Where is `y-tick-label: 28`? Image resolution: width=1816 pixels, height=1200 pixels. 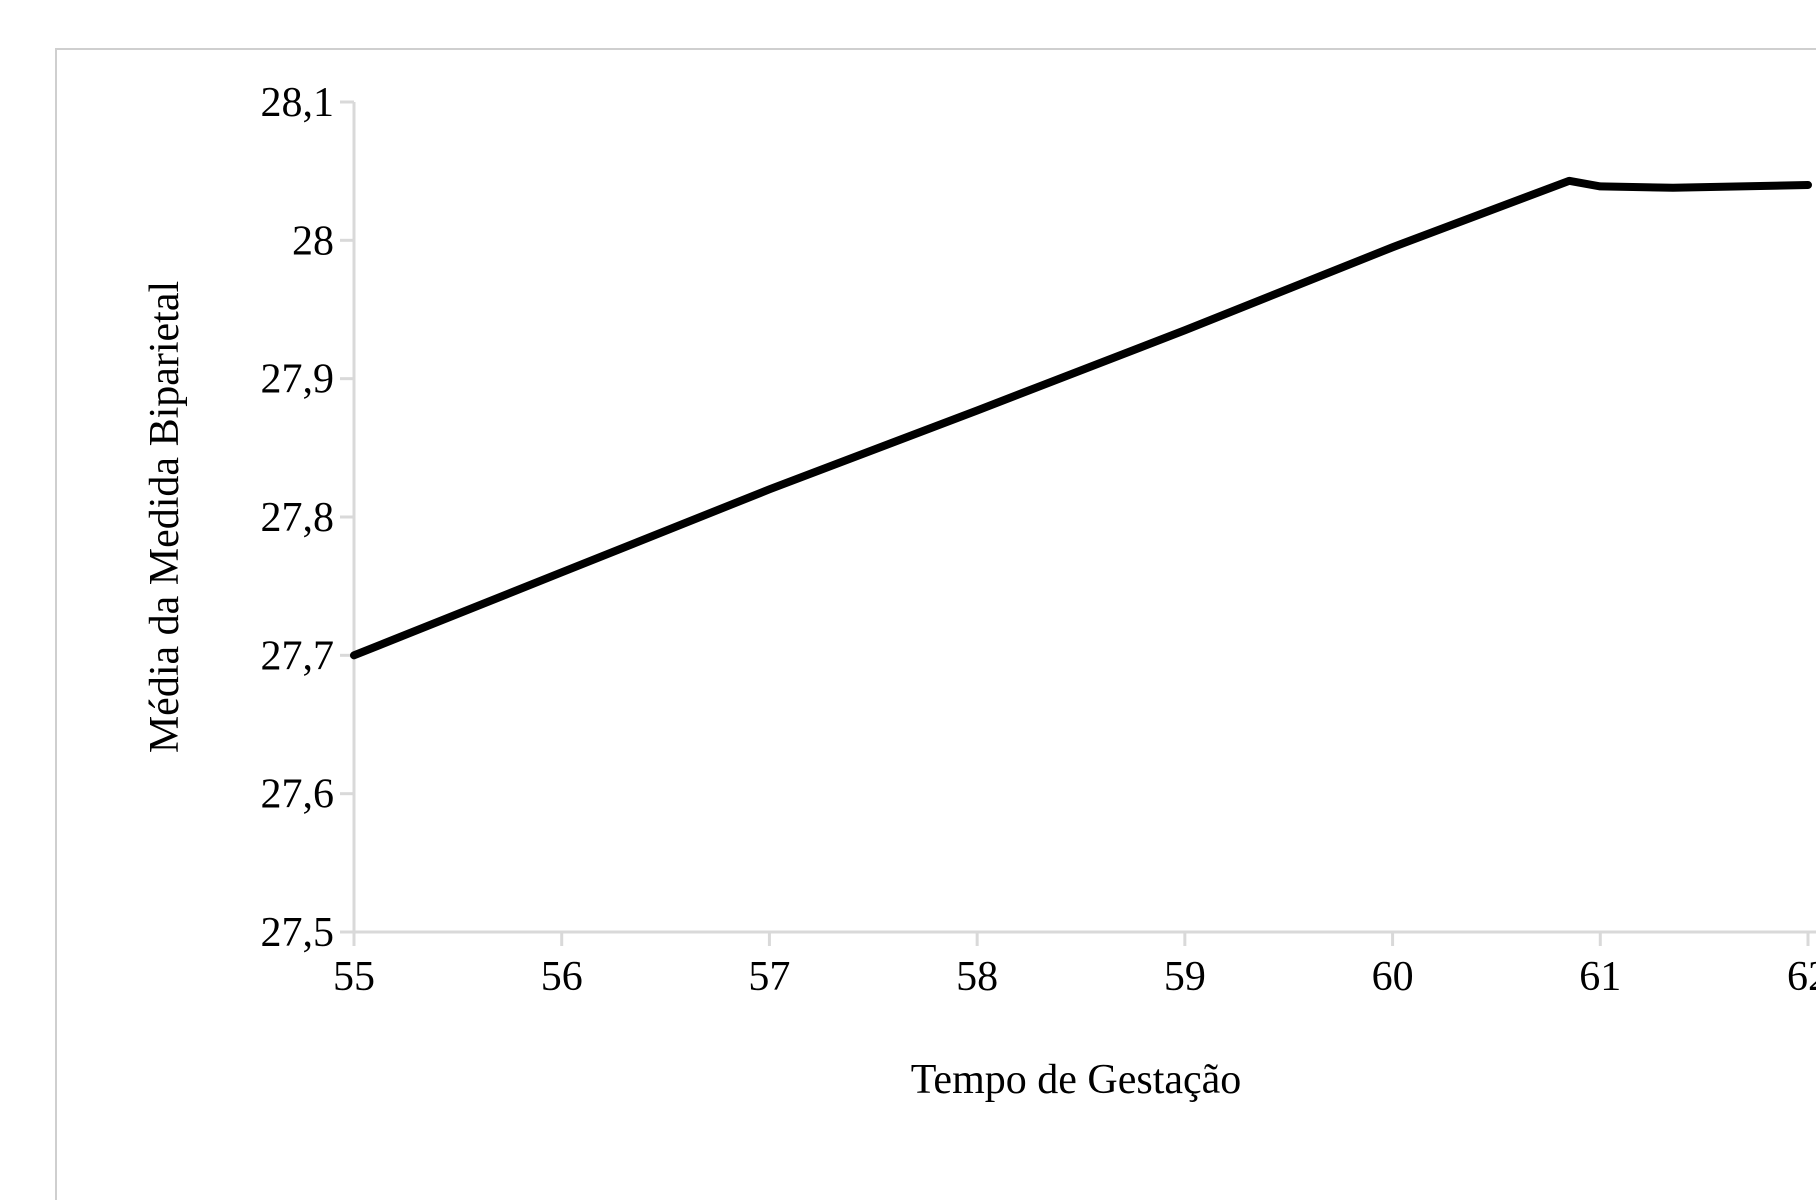
y-tick-label: 28 is located at coordinates (313, 241).